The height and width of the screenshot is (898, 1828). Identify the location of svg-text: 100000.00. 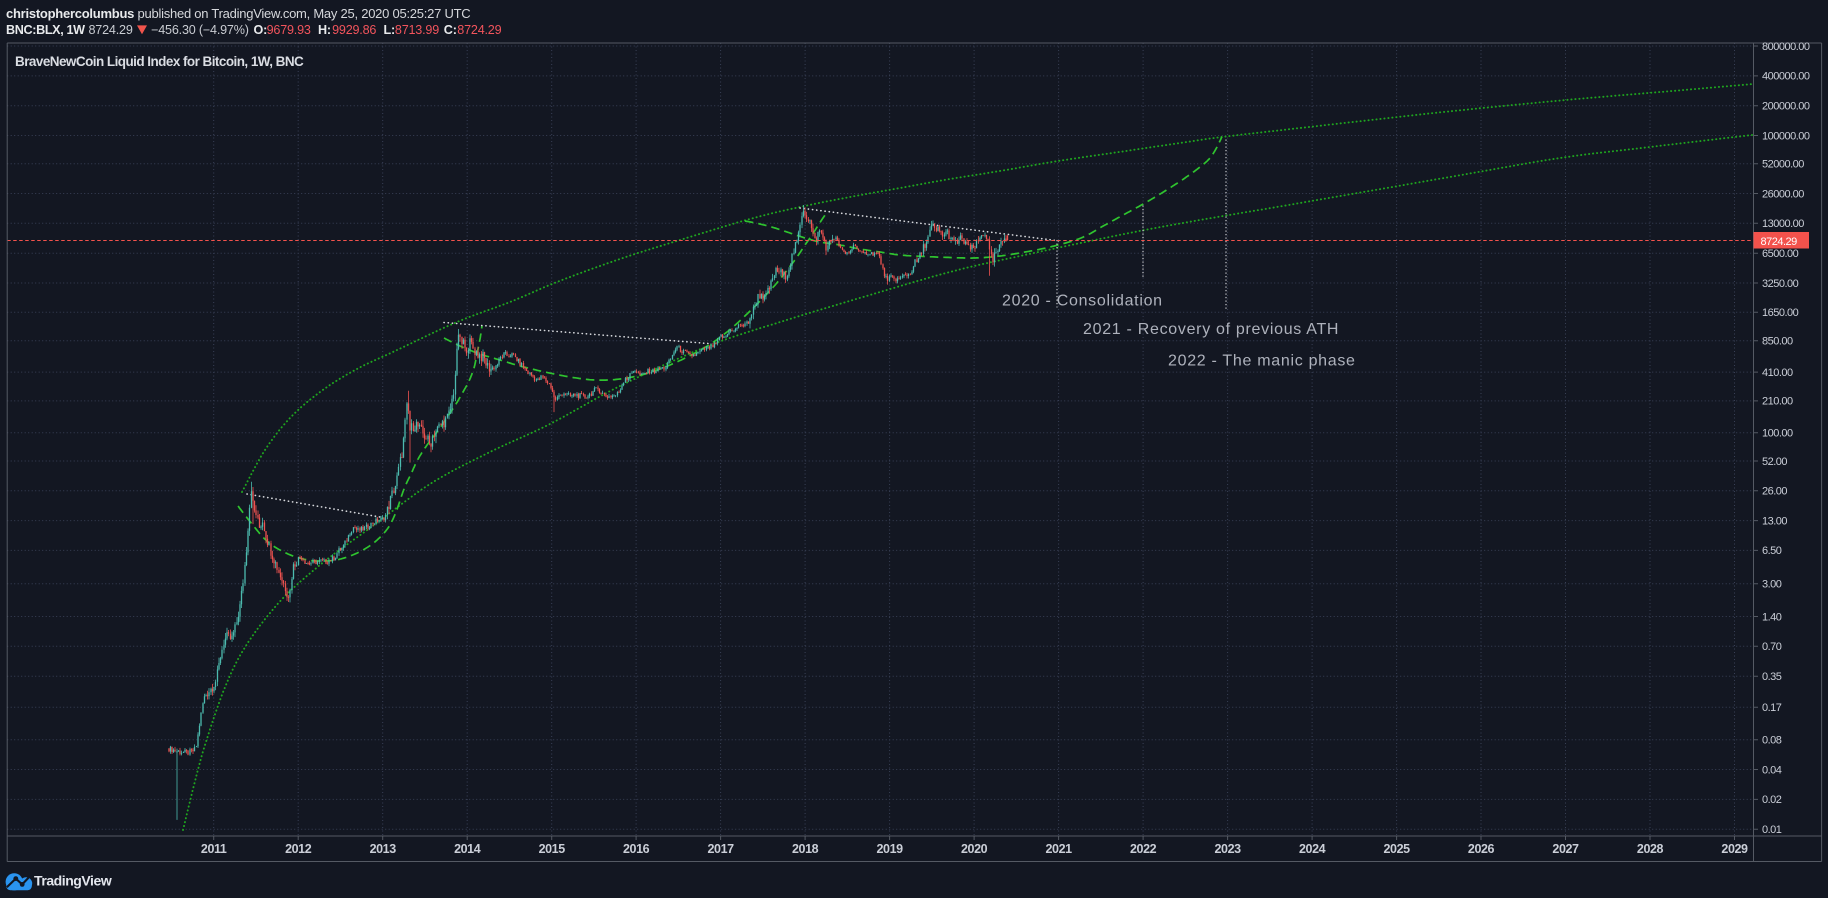
(1786, 136).